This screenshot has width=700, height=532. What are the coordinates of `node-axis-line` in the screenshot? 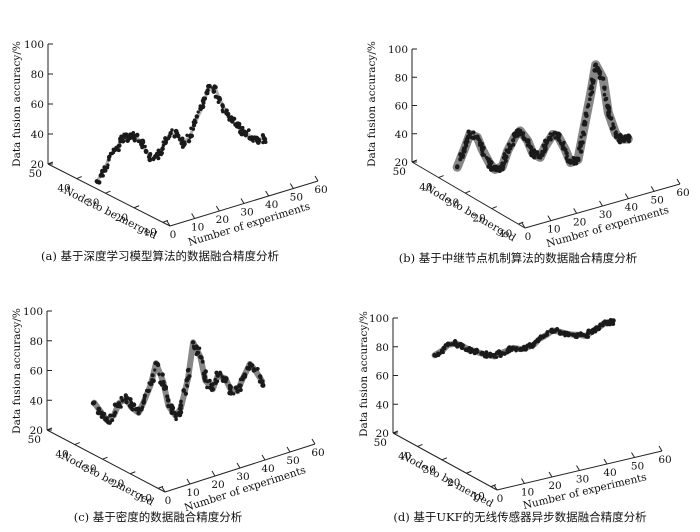 It's located at (106, 461).